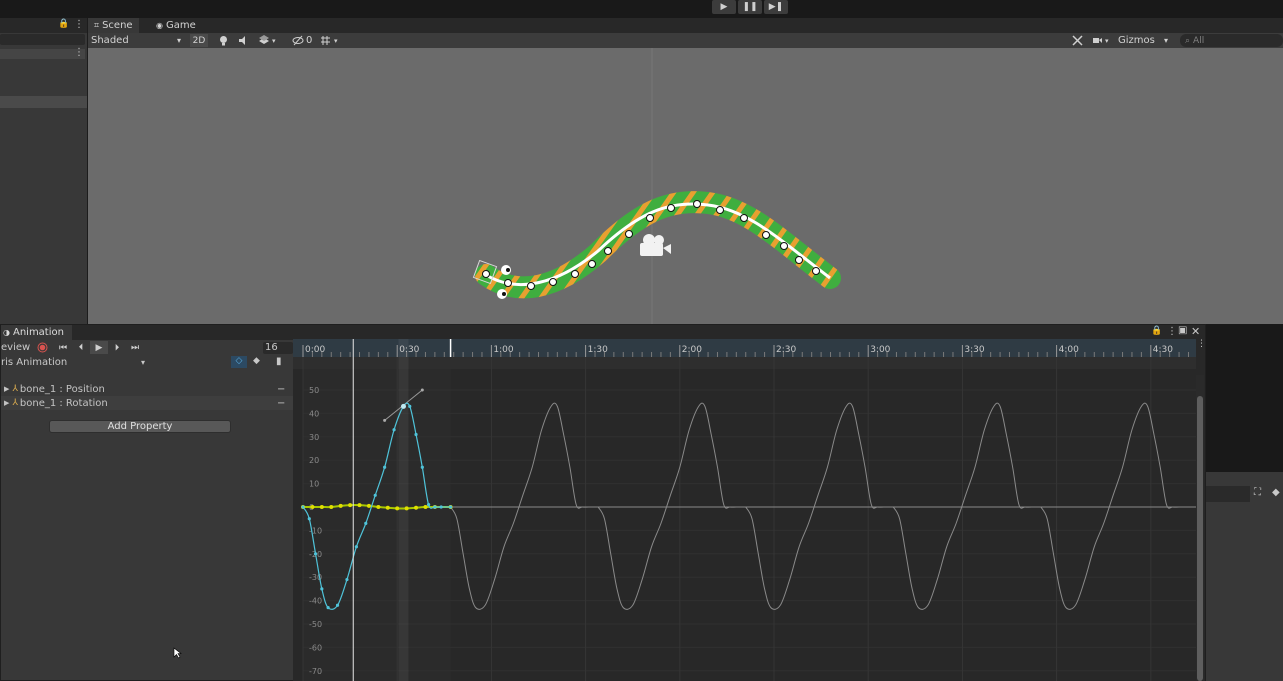 This screenshot has width=1283, height=681. What do you see at coordinates (135, 347) in the screenshot?
I see `last-keyframe-button: ⏭` at bounding box center [135, 347].